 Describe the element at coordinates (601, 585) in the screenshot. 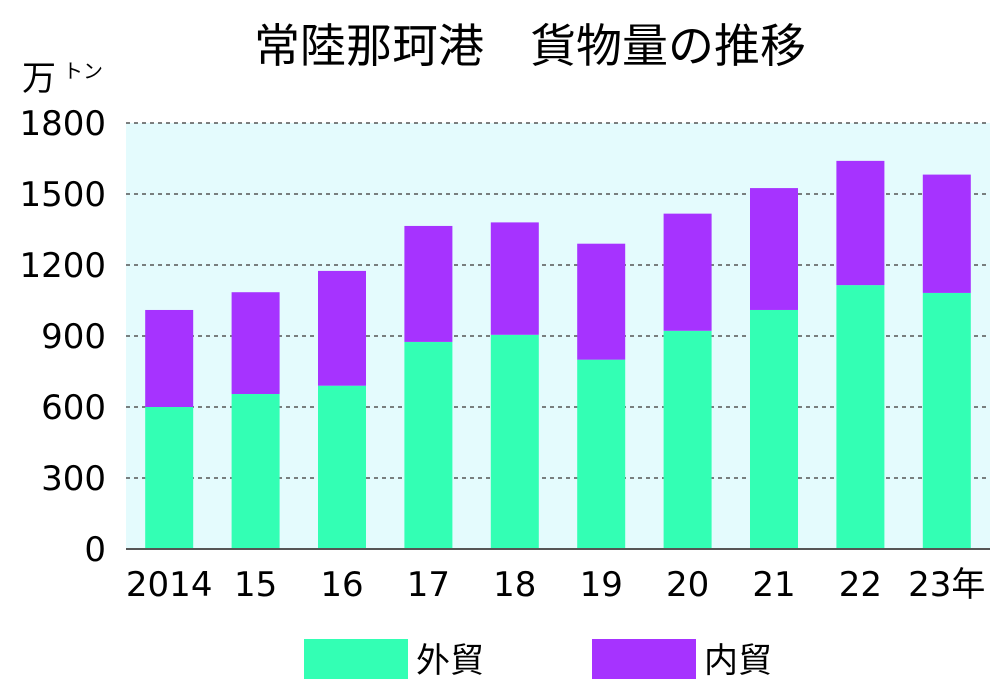

I see `x-tick-label: 19` at that location.